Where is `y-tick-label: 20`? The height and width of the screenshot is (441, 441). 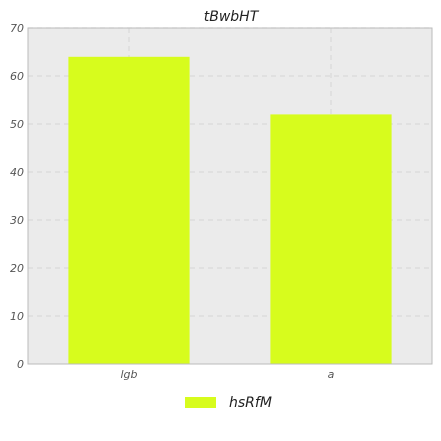
y-tick-label: 20 is located at coordinates (17, 268).